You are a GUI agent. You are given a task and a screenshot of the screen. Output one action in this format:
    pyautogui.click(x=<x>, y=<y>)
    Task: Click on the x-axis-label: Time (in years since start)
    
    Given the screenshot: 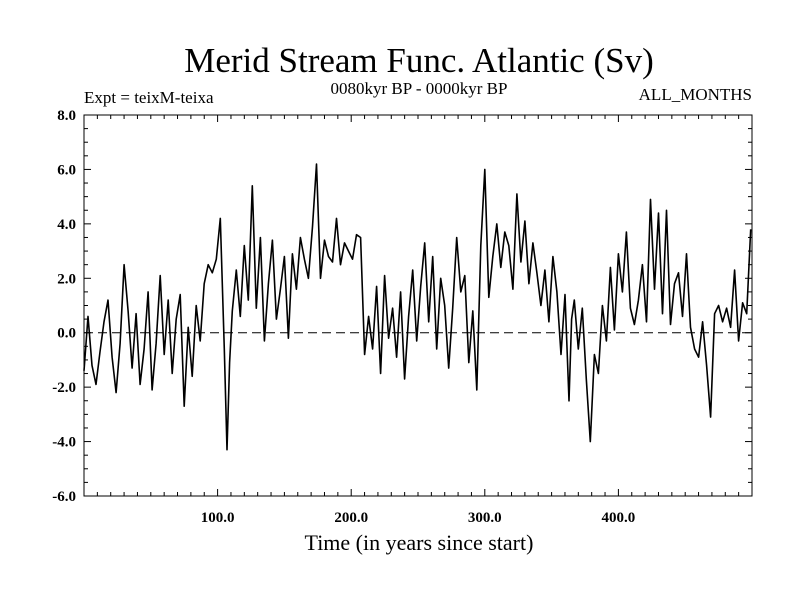 What is the action you would take?
    pyautogui.click(x=419, y=542)
    